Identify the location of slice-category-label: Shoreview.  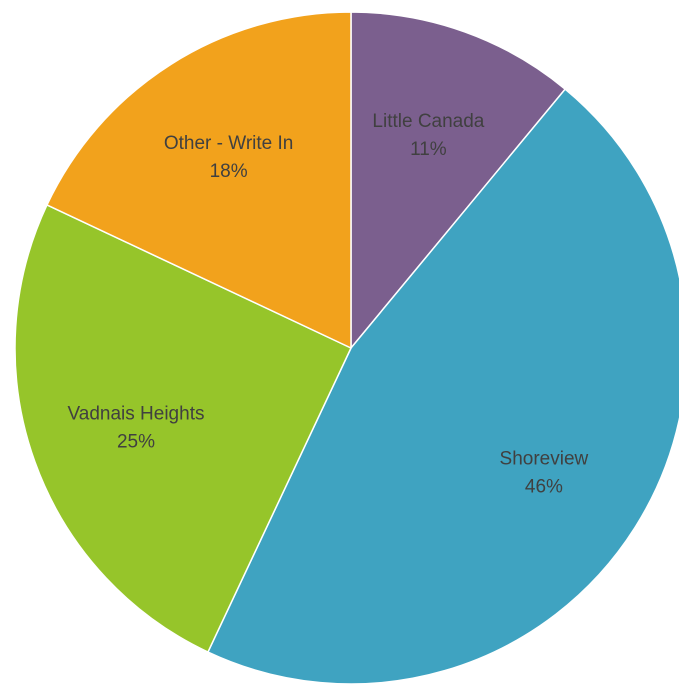
(544, 458).